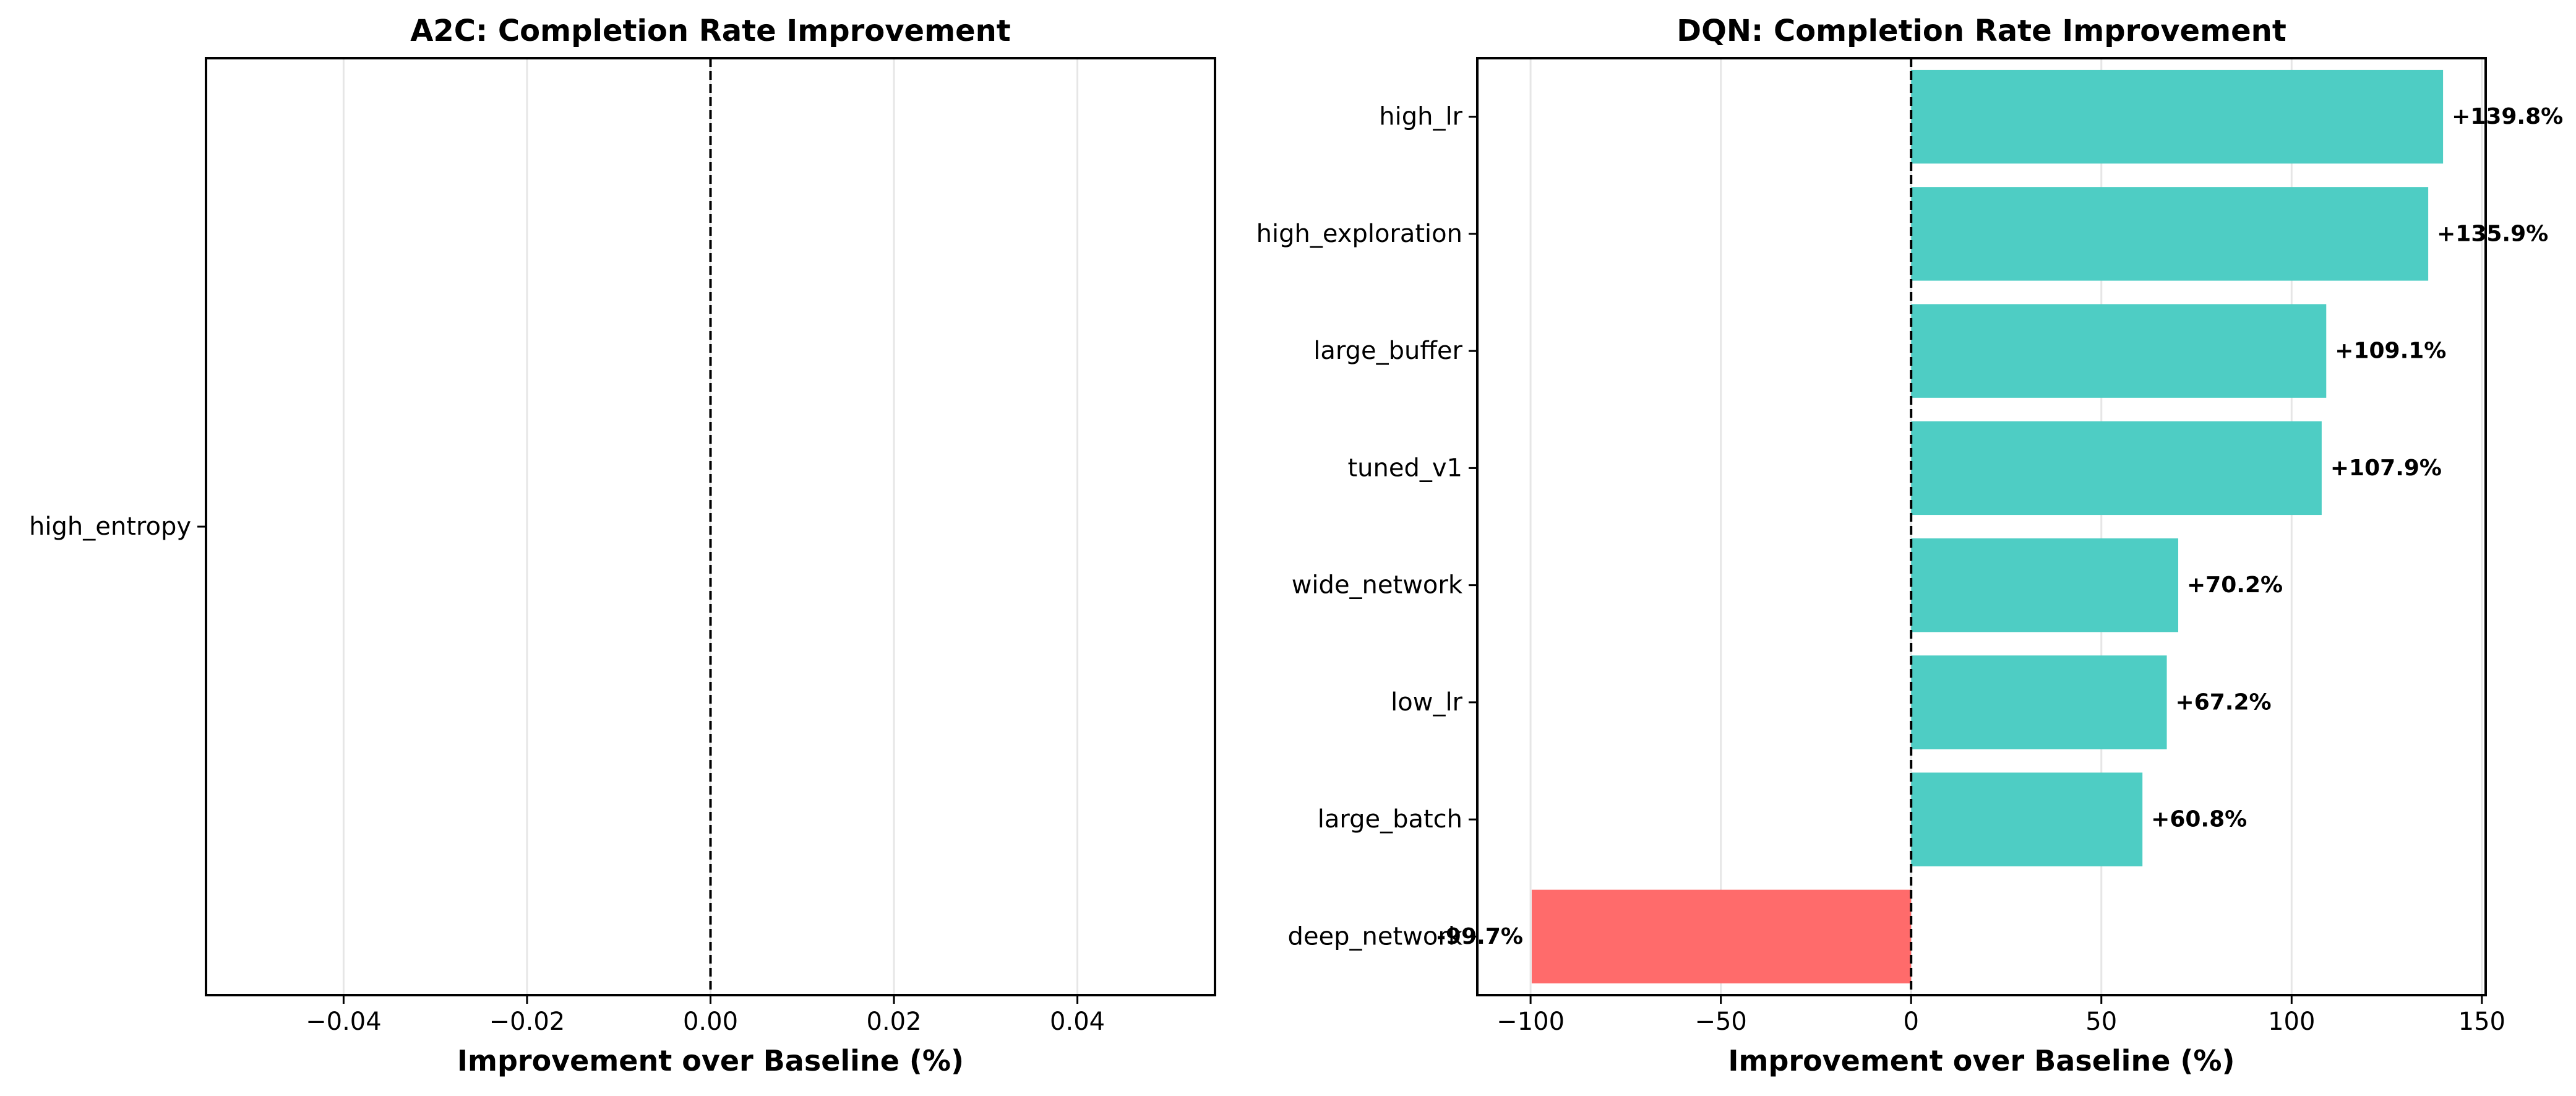 Image resolution: width=2576 pixels, height=1096 pixels. I want to click on value-label: +139.8%, so click(2507, 116).